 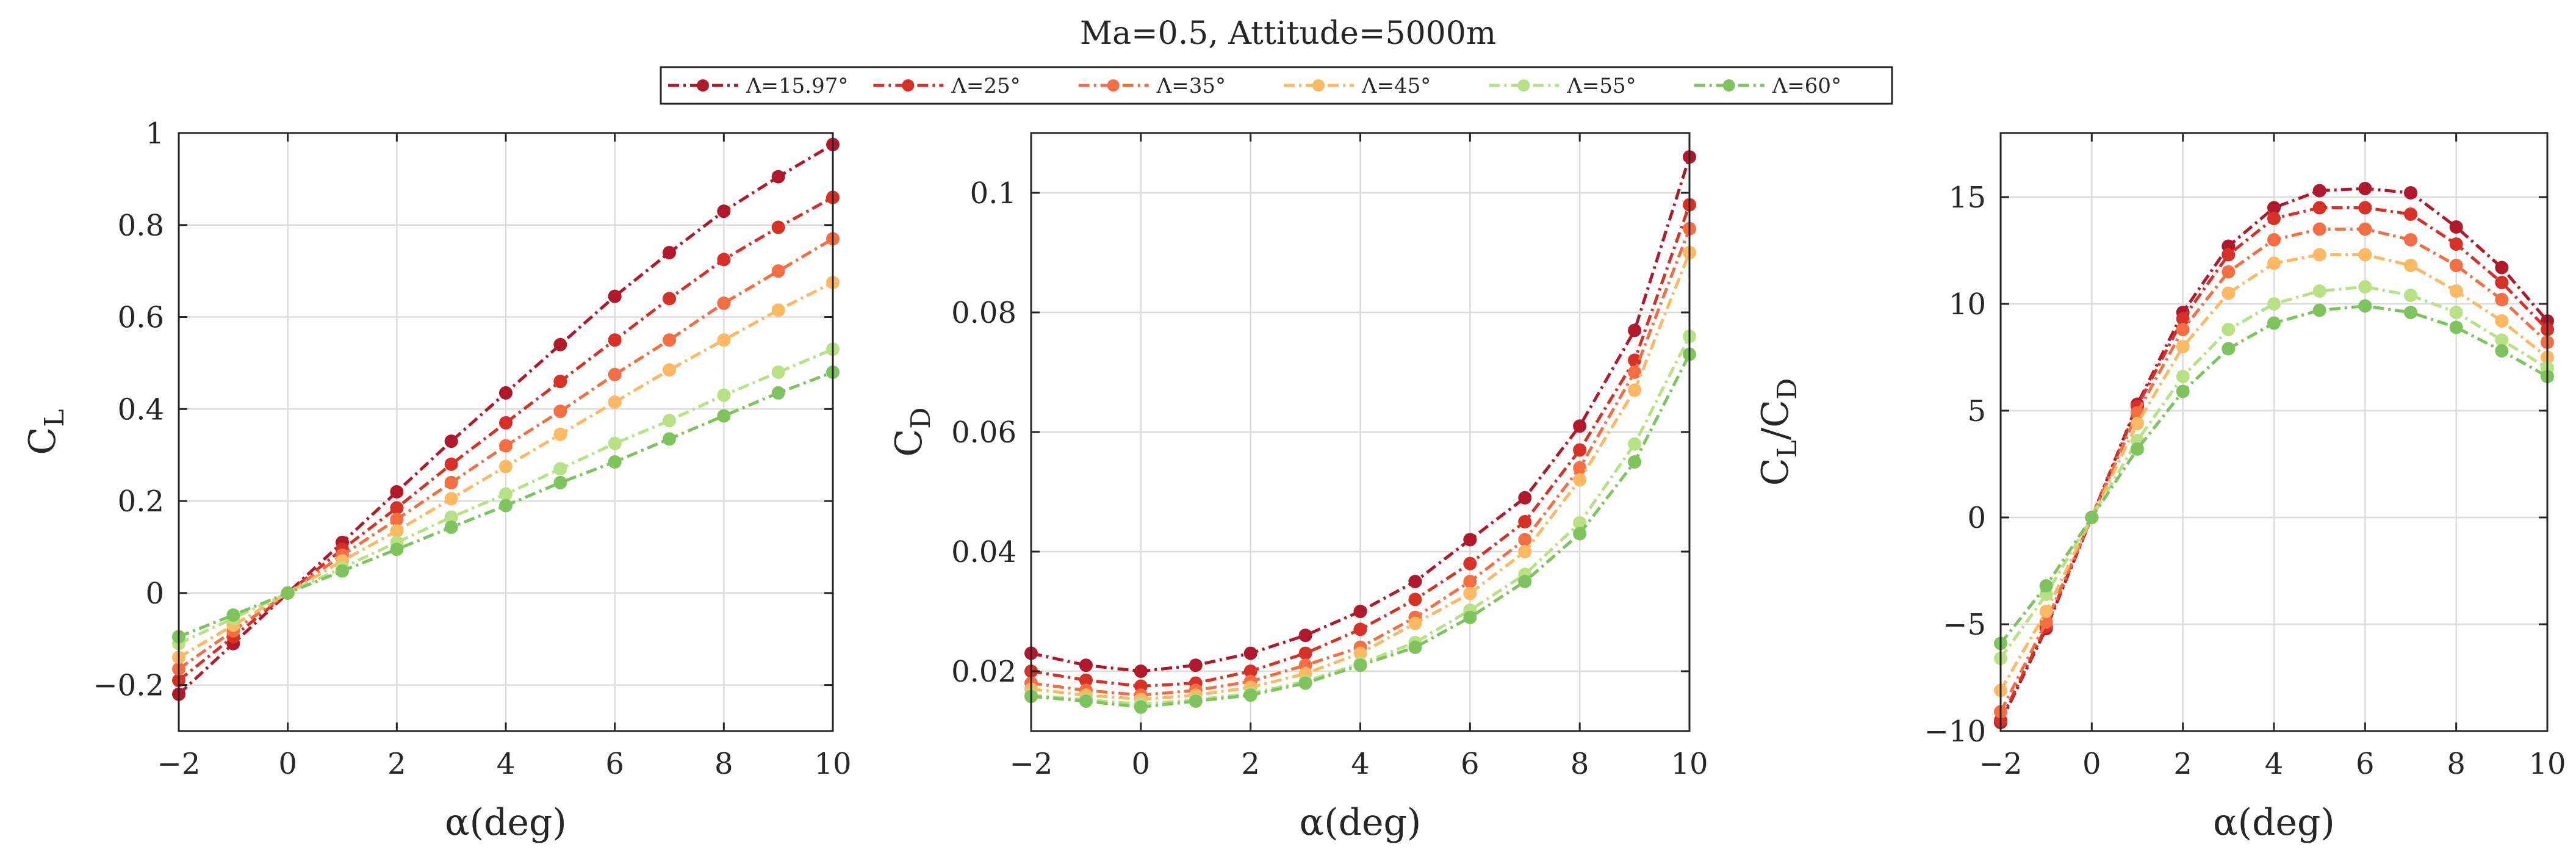 What do you see at coordinates (983, 672) in the screenshot?
I see `y-tick-label: 0.02` at bounding box center [983, 672].